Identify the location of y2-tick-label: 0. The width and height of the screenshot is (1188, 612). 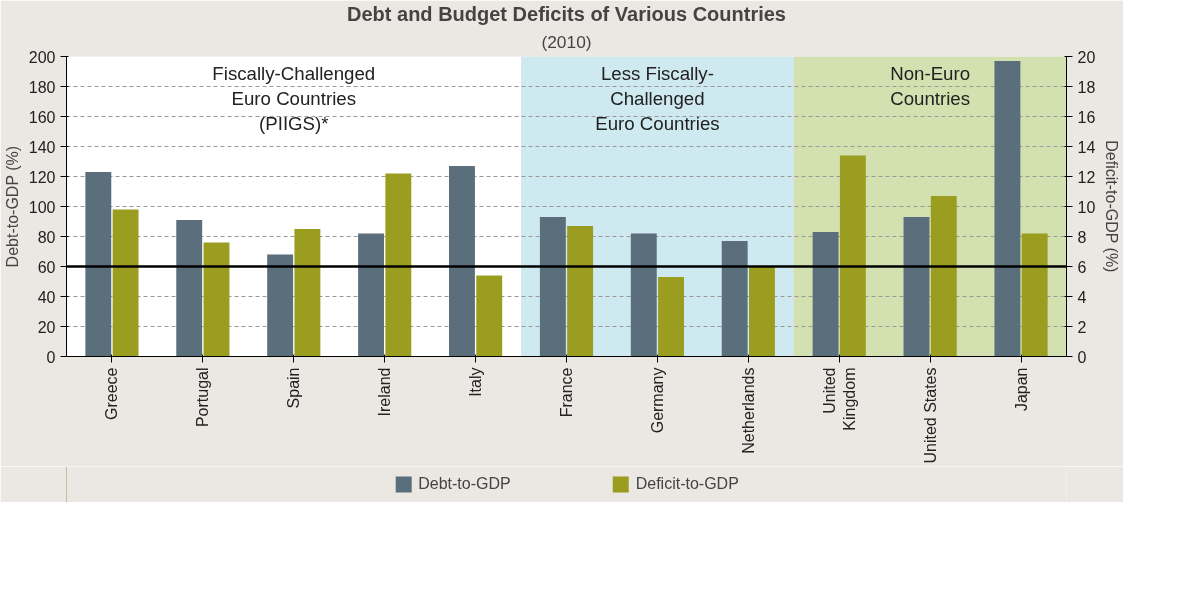
(1082, 357).